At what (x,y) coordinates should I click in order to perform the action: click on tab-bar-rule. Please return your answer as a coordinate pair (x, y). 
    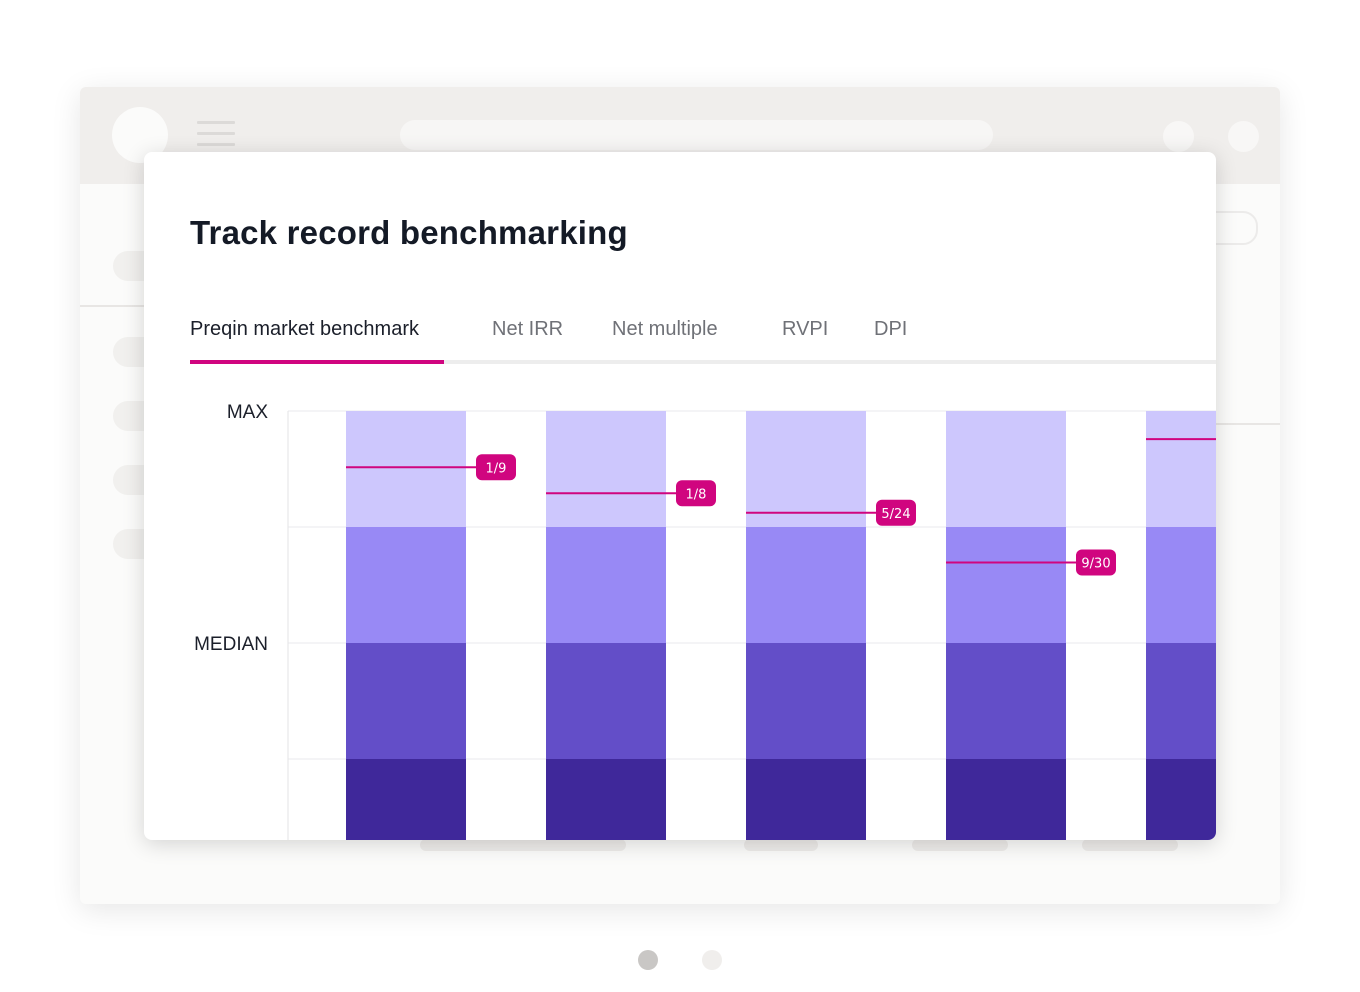
    Looking at the image, I should click on (703, 362).